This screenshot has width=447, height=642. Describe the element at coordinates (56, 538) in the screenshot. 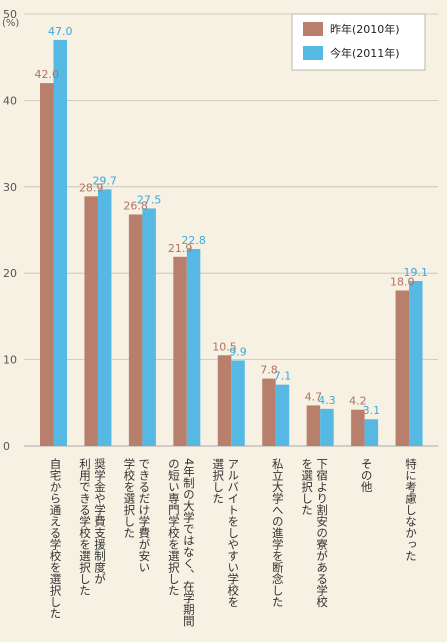

I see `category-label: 自宅から通える学校を選択した` at that location.